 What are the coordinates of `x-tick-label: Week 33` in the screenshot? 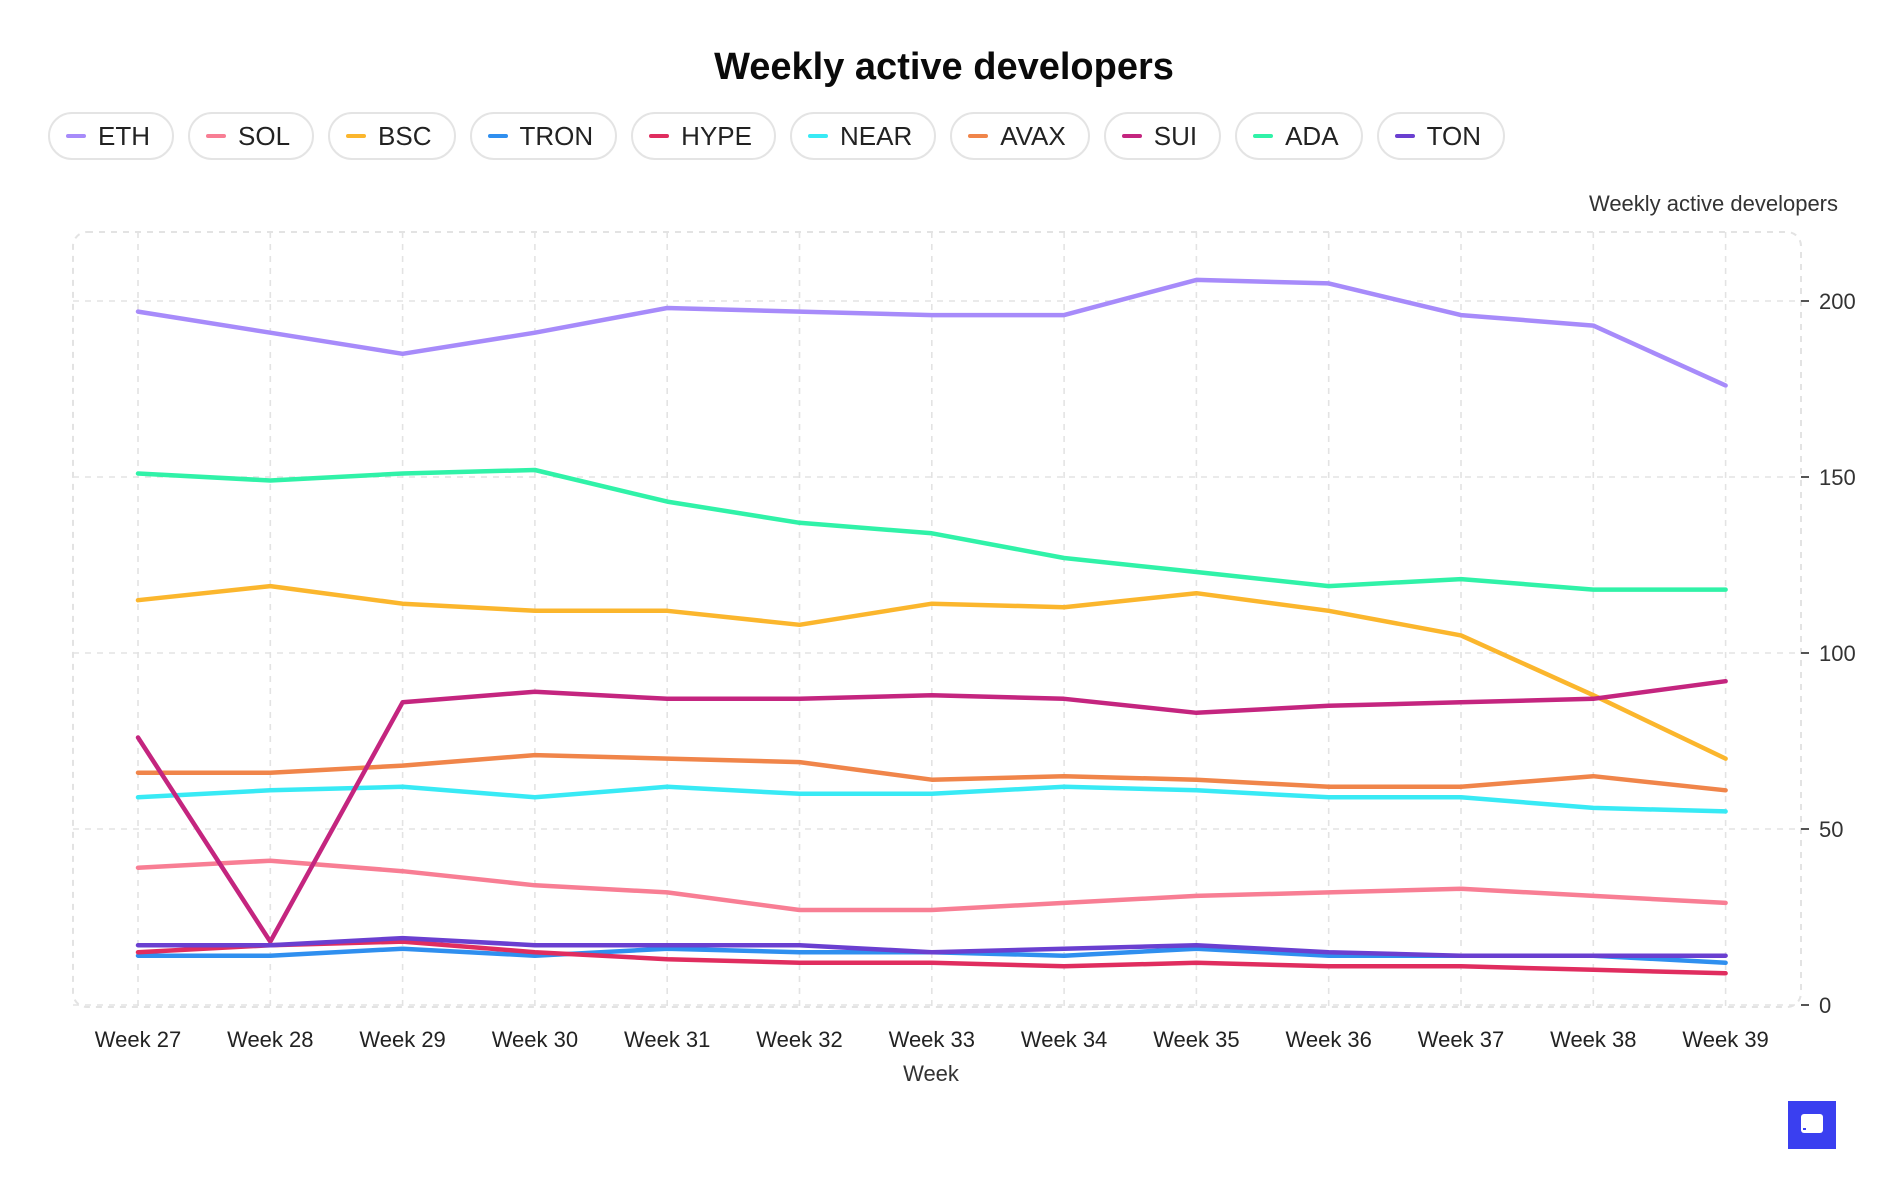 It's located at (932, 1039).